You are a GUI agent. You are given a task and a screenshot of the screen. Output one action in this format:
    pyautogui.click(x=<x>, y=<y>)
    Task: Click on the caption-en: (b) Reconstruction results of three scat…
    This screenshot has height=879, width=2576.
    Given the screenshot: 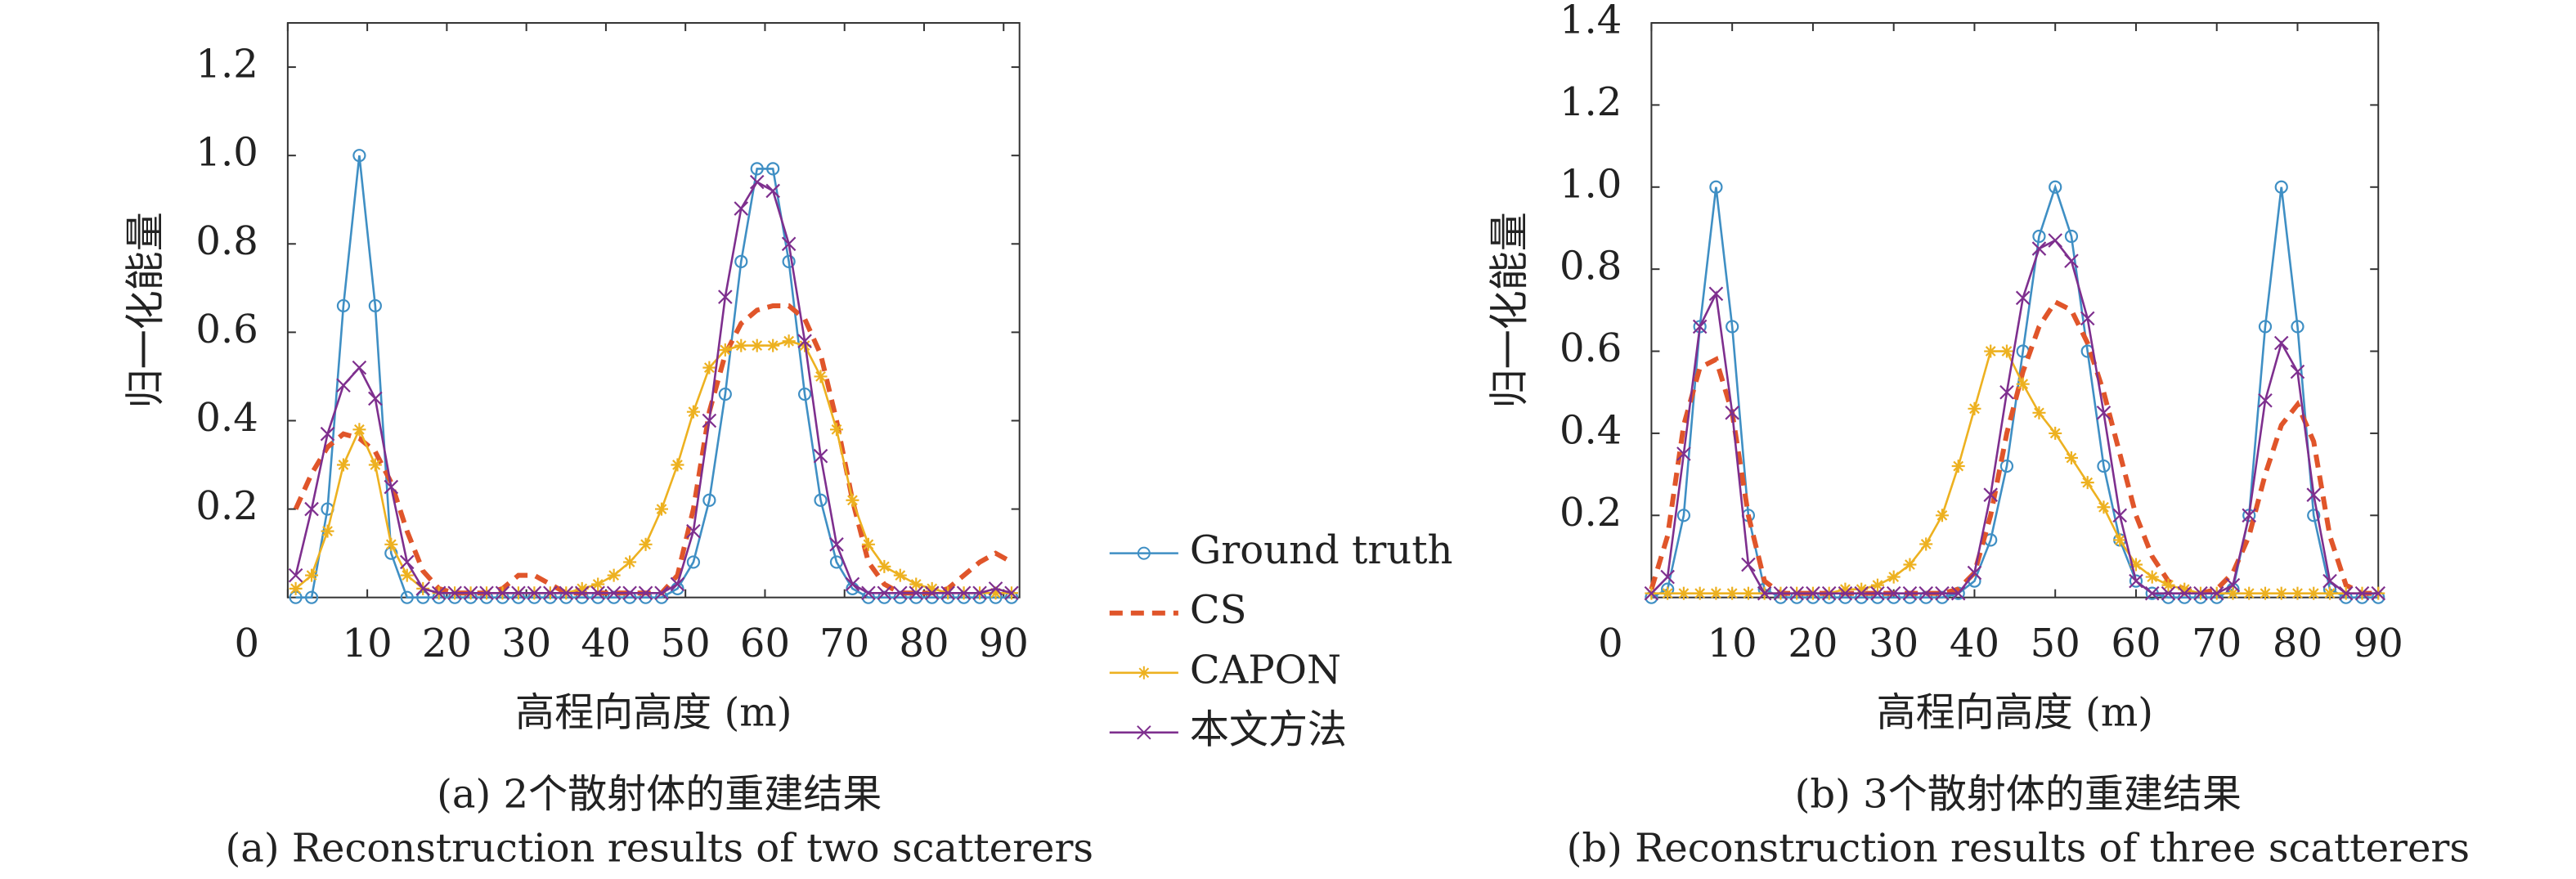 What is the action you would take?
    pyautogui.click(x=2018, y=848)
    